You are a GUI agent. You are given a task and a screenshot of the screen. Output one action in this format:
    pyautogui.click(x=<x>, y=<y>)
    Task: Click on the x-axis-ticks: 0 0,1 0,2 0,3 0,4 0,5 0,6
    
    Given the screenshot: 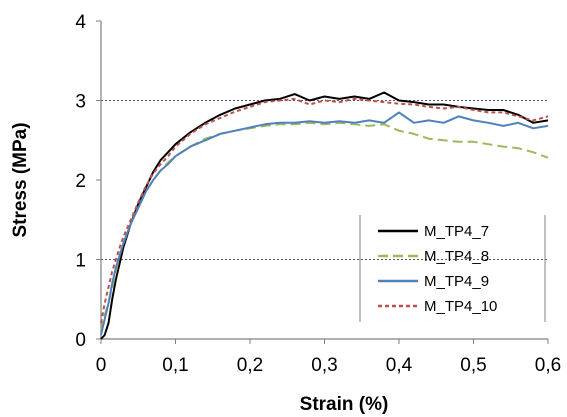 What is the action you would take?
    pyautogui.click(x=328, y=357)
    